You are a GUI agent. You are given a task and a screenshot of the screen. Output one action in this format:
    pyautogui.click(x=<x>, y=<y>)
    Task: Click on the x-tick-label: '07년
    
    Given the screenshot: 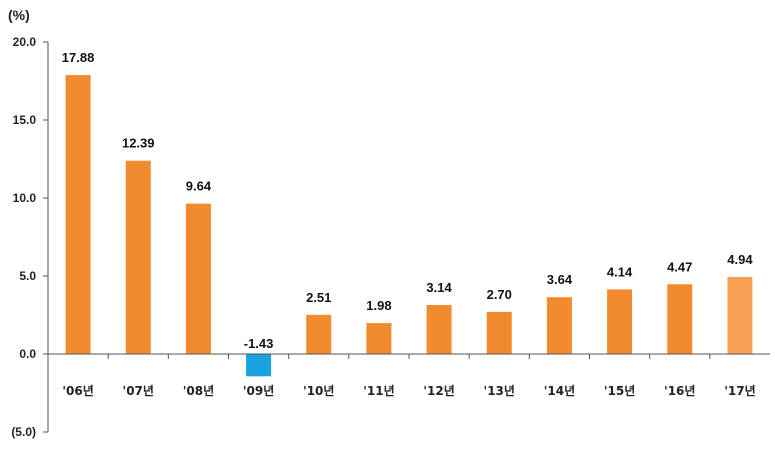 What is the action you would take?
    pyautogui.click(x=138, y=391)
    